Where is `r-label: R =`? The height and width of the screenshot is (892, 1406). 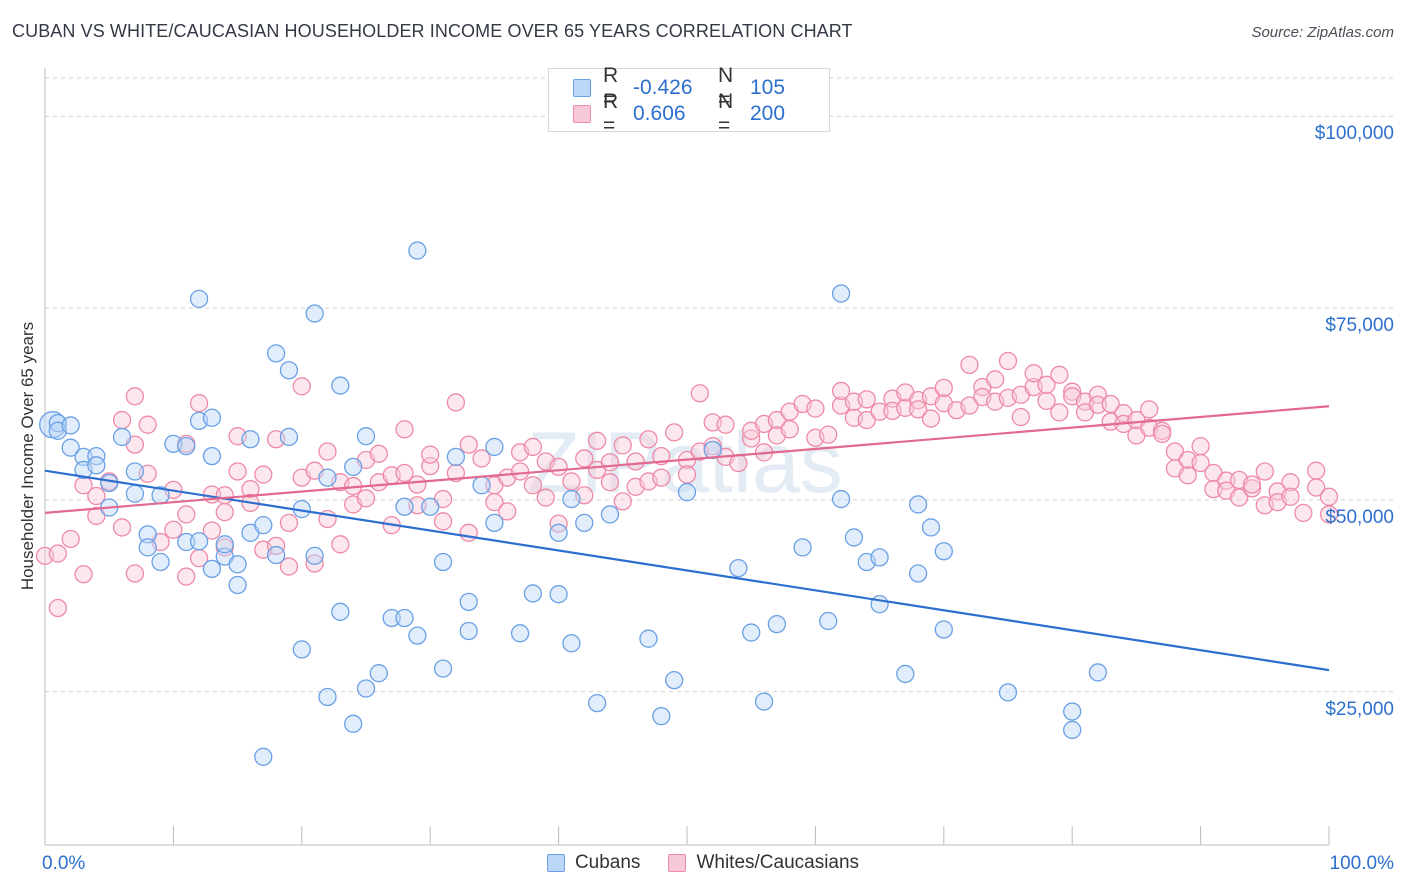 r-label: R = is located at coordinates (611, 113).